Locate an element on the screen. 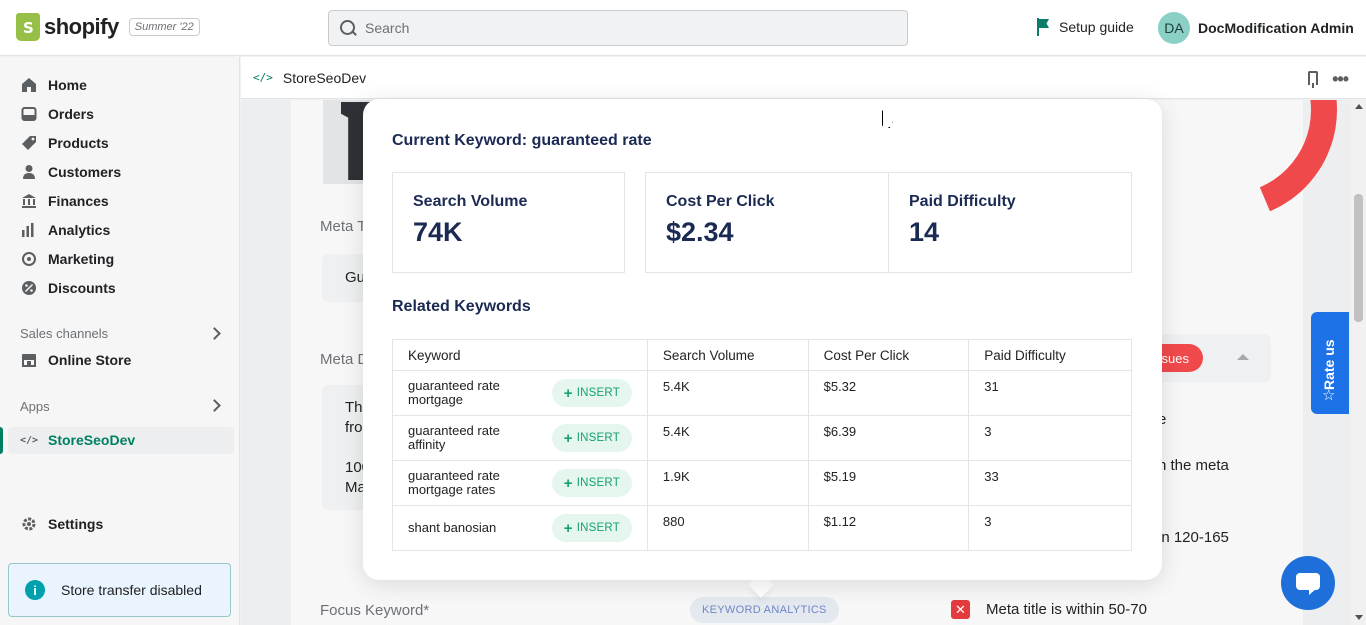 The image size is (1366, 625). sidebar-item-label: Marketing is located at coordinates (81, 259).